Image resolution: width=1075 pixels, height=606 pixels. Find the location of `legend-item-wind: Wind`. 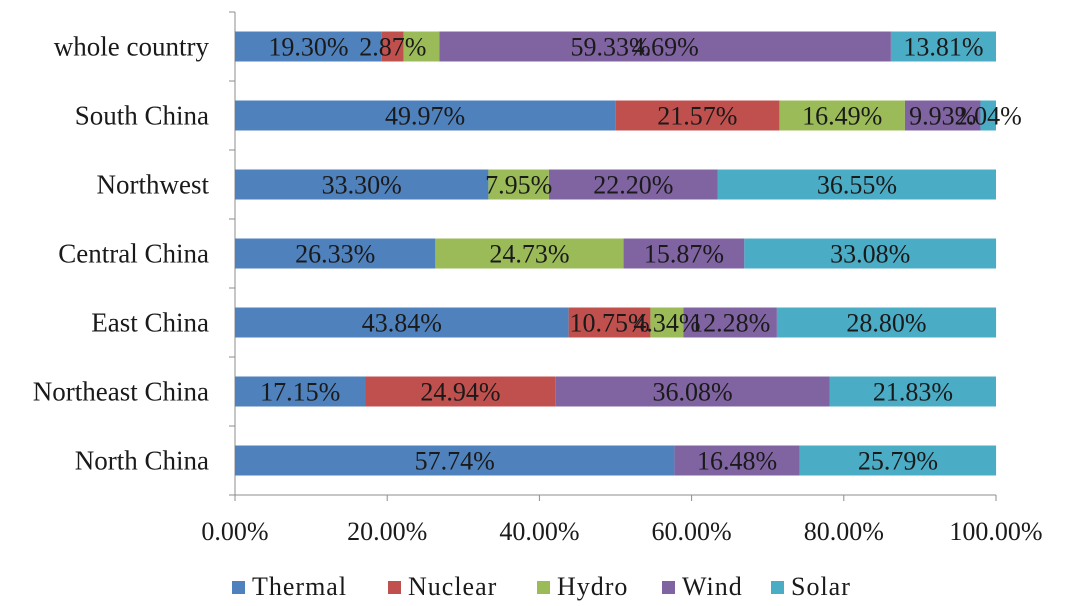

legend-item-wind: Wind is located at coordinates (702, 586).